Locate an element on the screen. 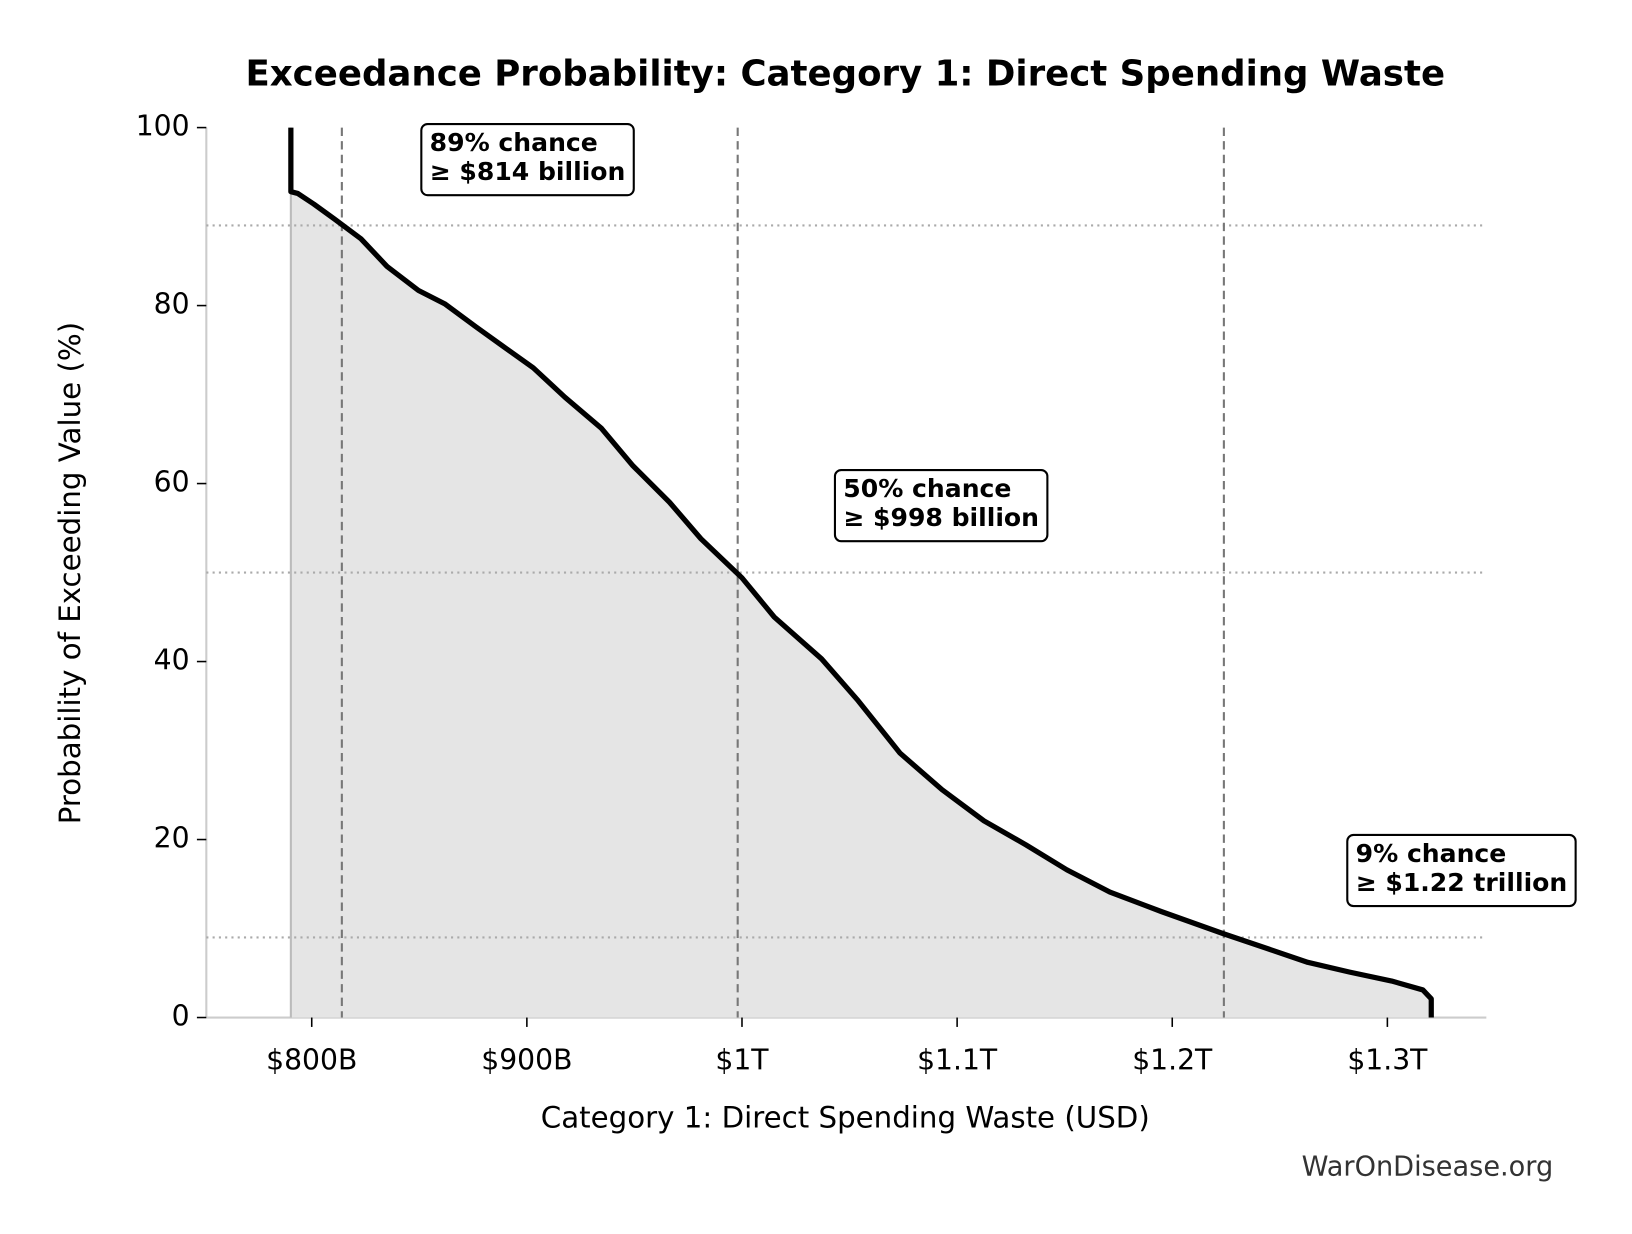 This screenshot has width=1632, height=1234. annotation-text: ≥ $1.22 trillion is located at coordinates (1462, 882).